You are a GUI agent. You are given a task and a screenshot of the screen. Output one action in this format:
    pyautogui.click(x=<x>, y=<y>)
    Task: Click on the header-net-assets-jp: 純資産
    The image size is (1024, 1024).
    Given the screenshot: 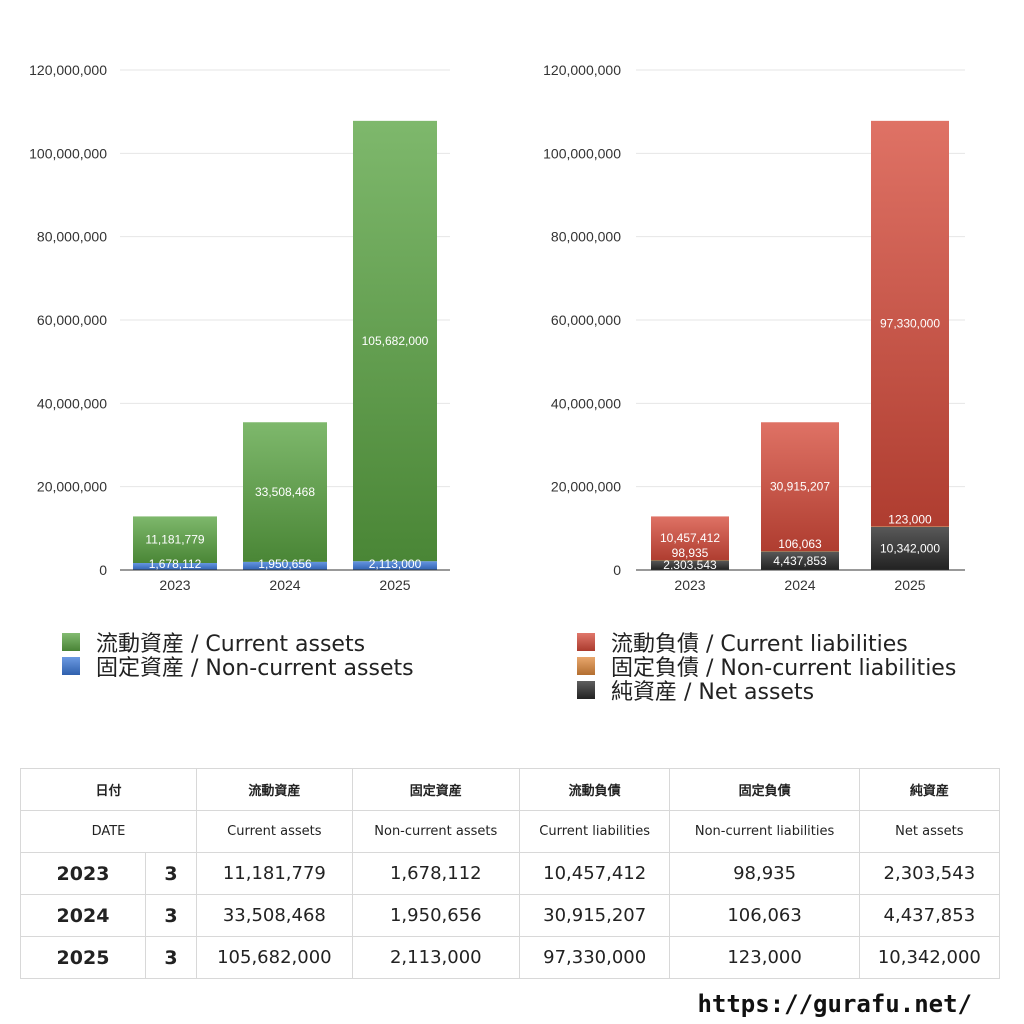 What is the action you would take?
    pyautogui.click(x=929, y=789)
    